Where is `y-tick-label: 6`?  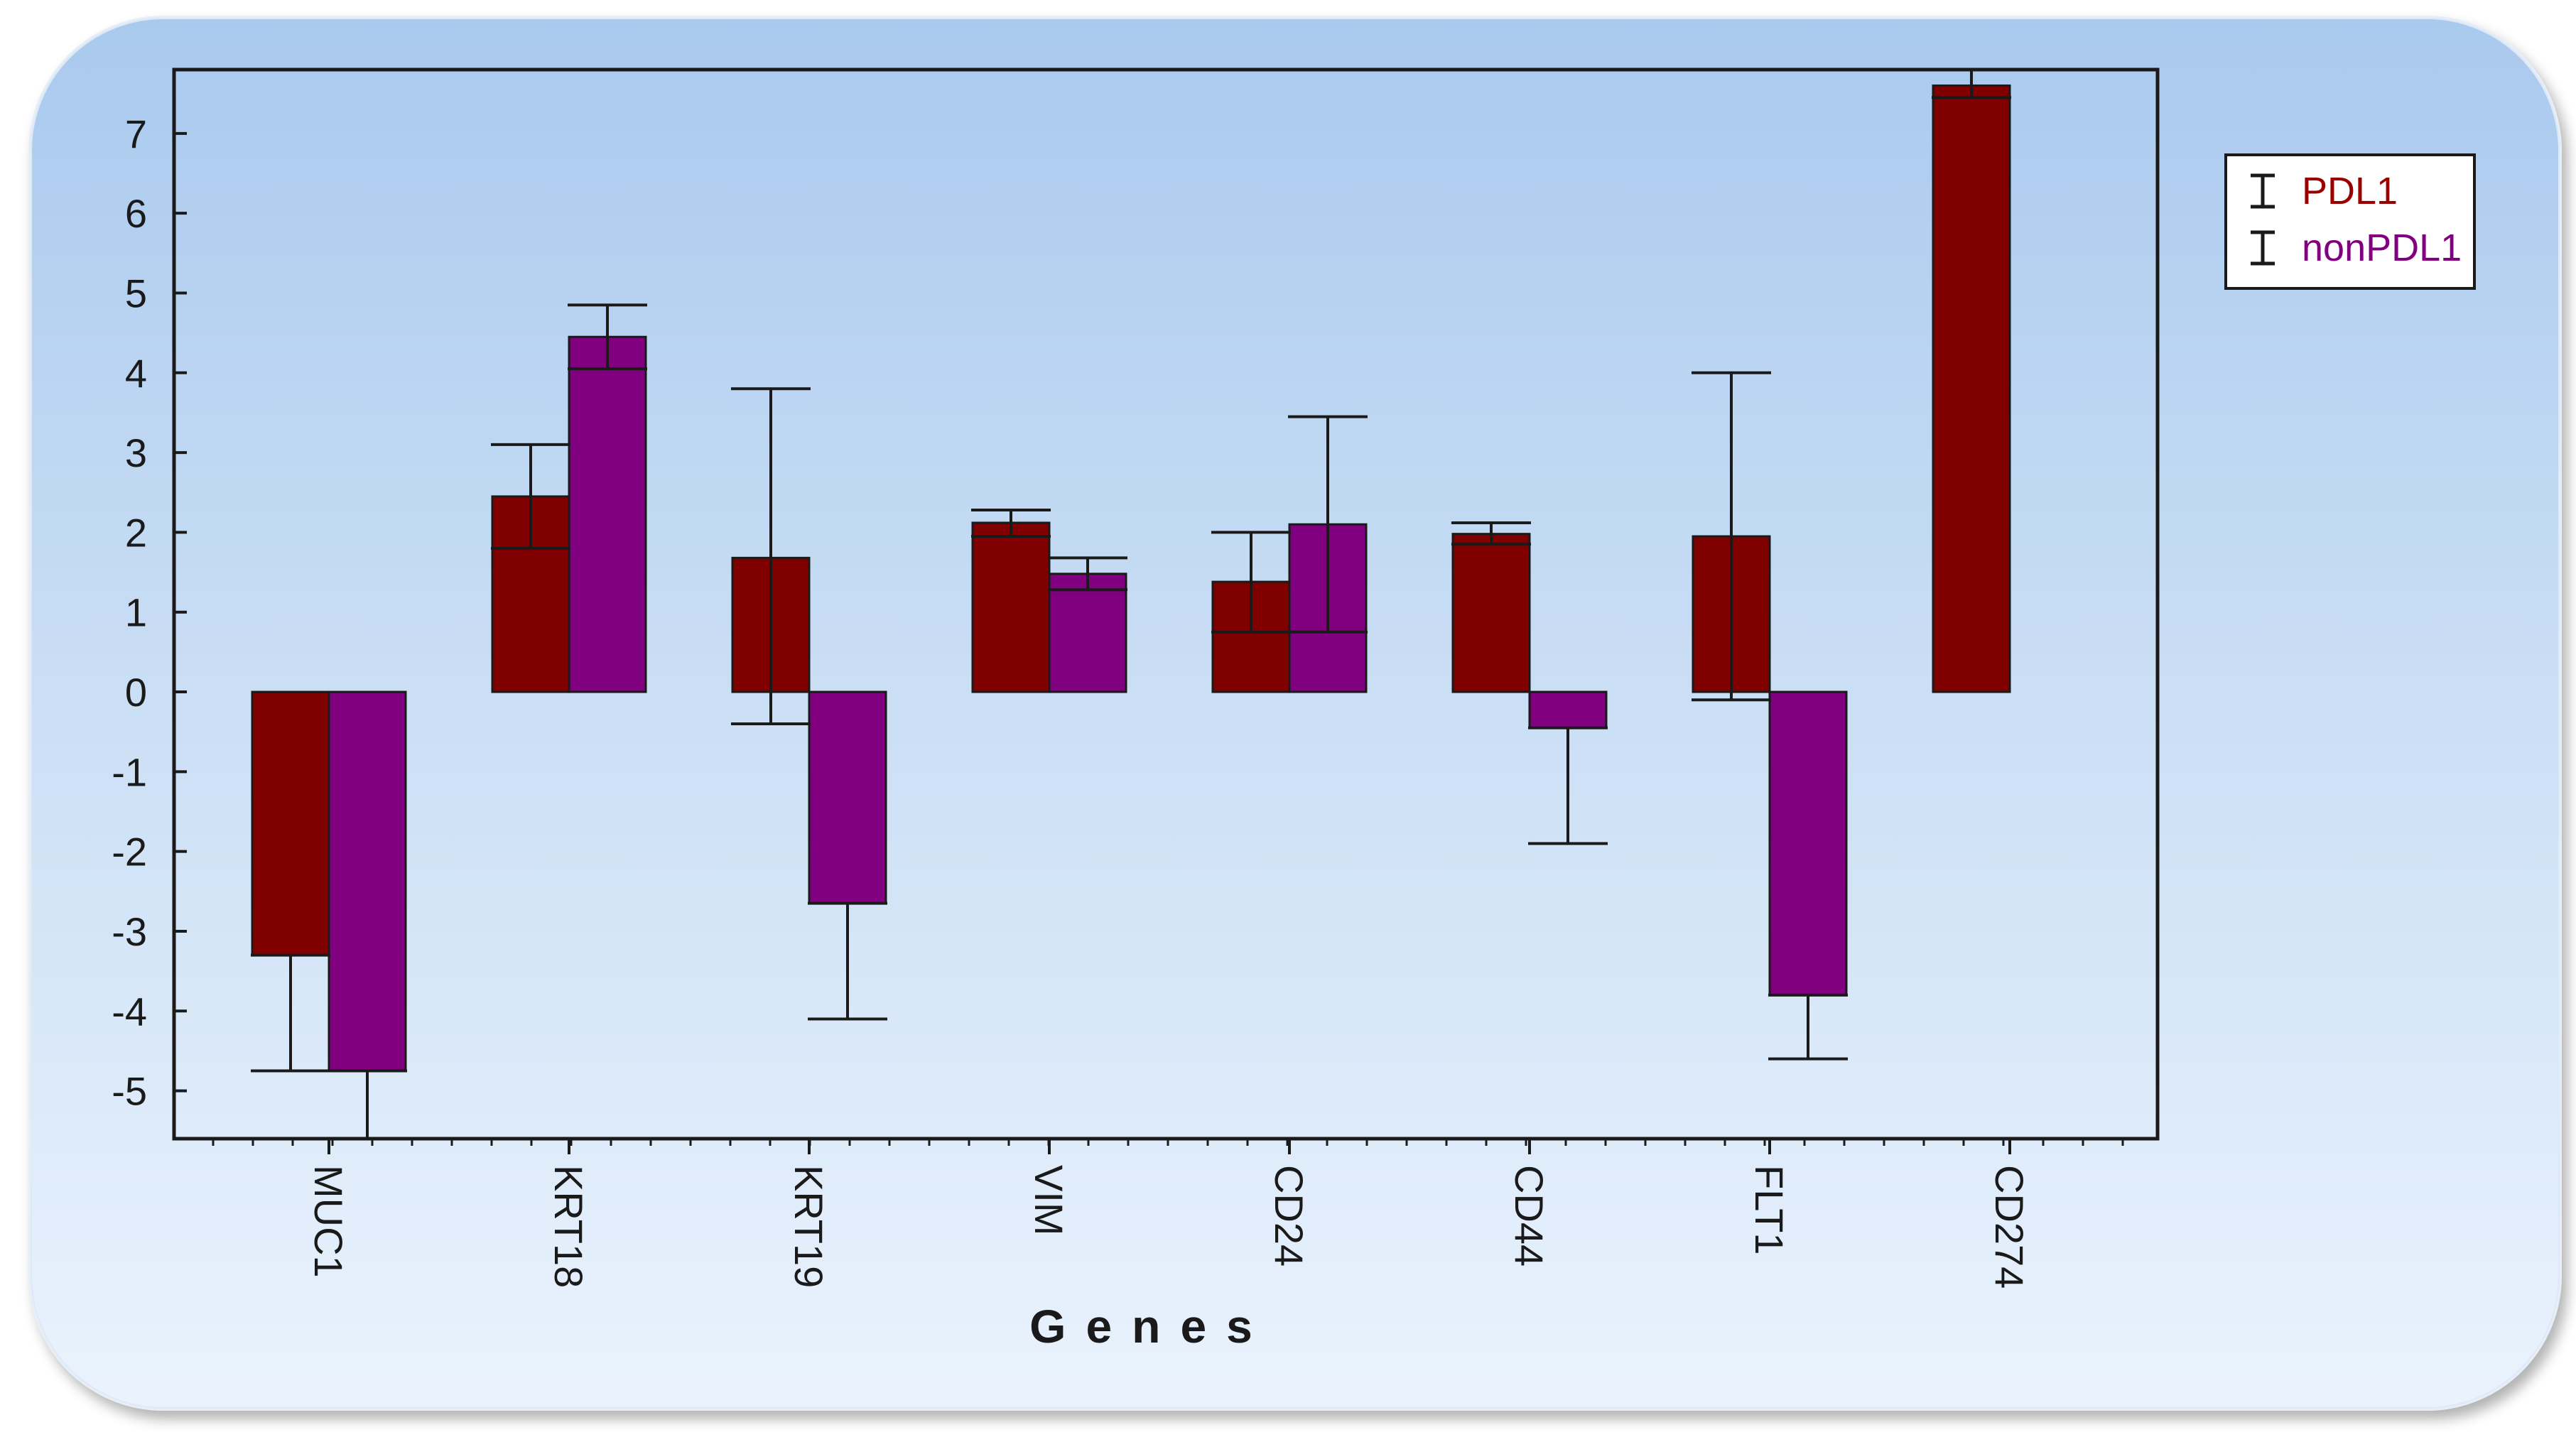
y-tick-label: 6 is located at coordinates (136, 213).